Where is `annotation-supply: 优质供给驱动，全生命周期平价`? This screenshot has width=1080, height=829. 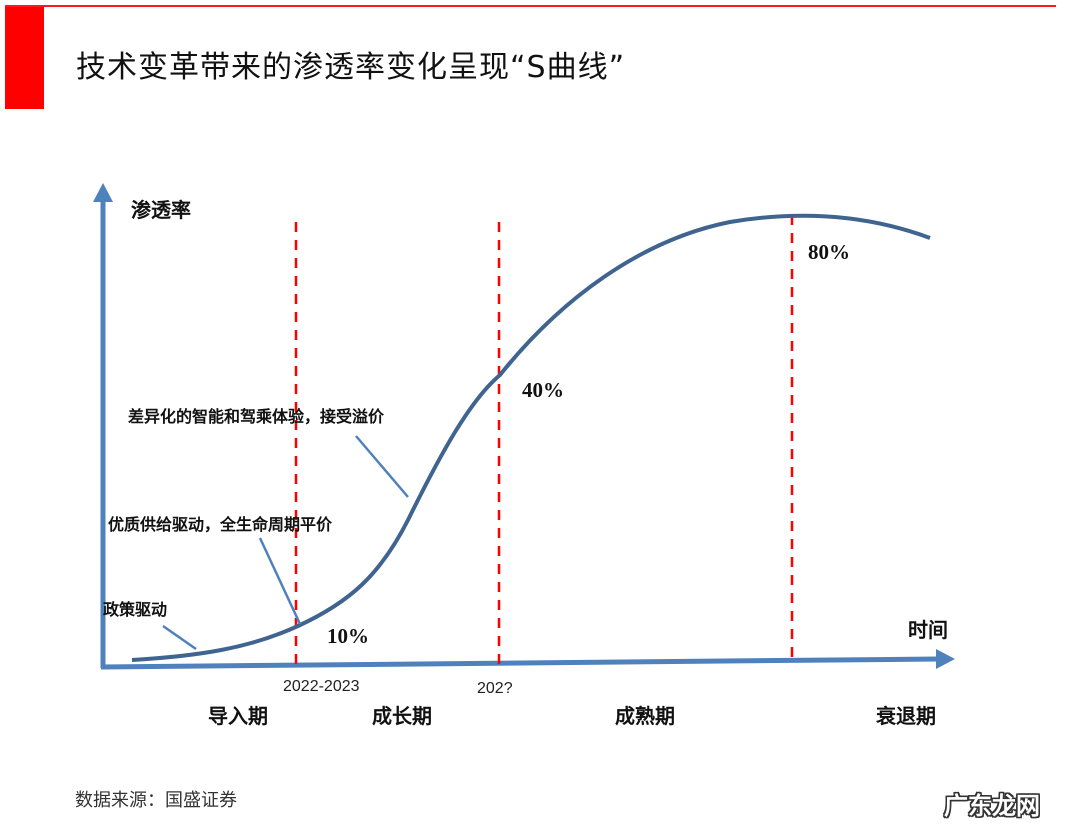
annotation-supply: 优质供给驱动，全生命周期平价 is located at coordinates (220, 524).